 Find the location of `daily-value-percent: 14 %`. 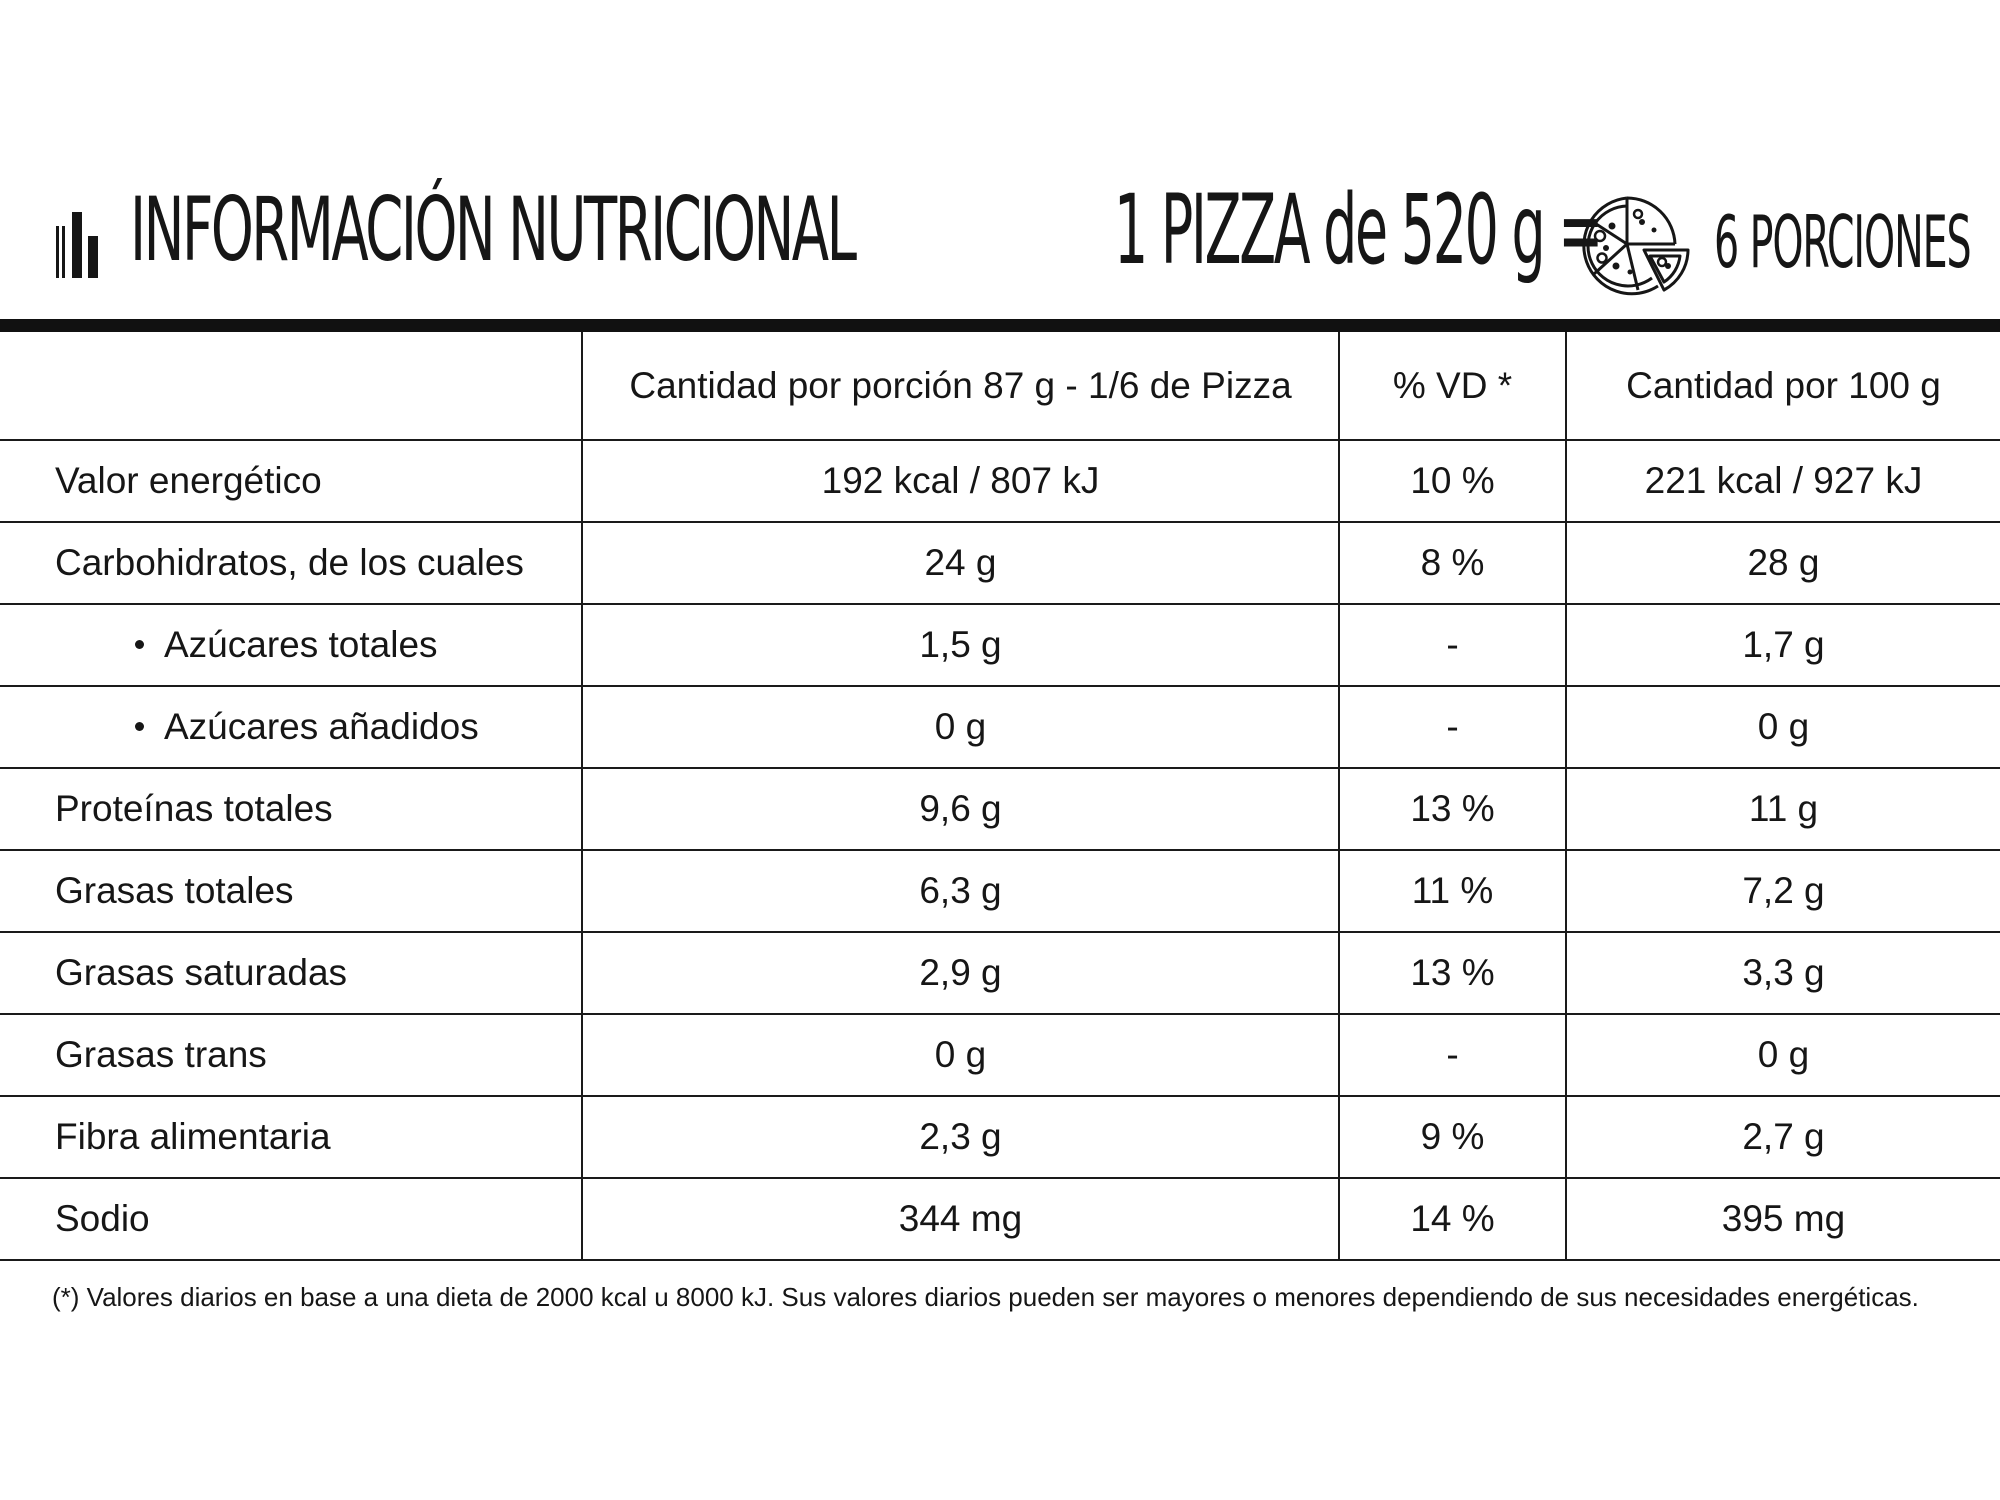

daily-value-percent: 14 % is located at coordinates (1452, 1219).